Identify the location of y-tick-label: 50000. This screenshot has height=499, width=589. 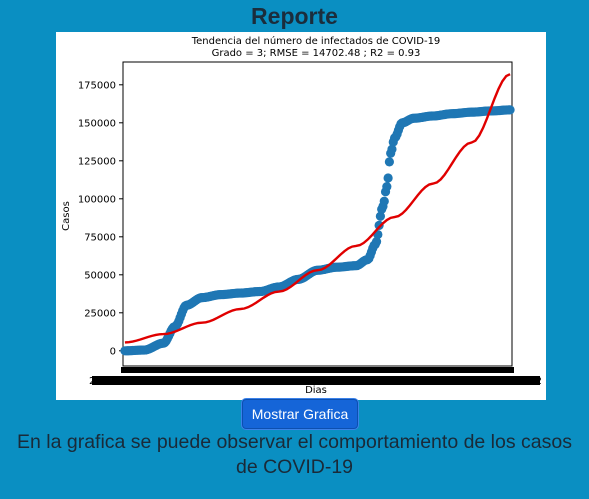
(100, 275).